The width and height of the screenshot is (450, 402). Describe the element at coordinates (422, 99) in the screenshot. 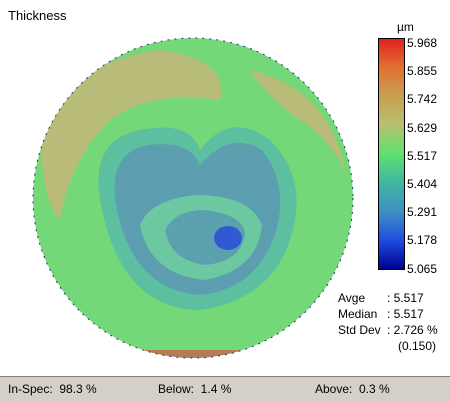

I see `colorbar-label: 5.742` at that location.